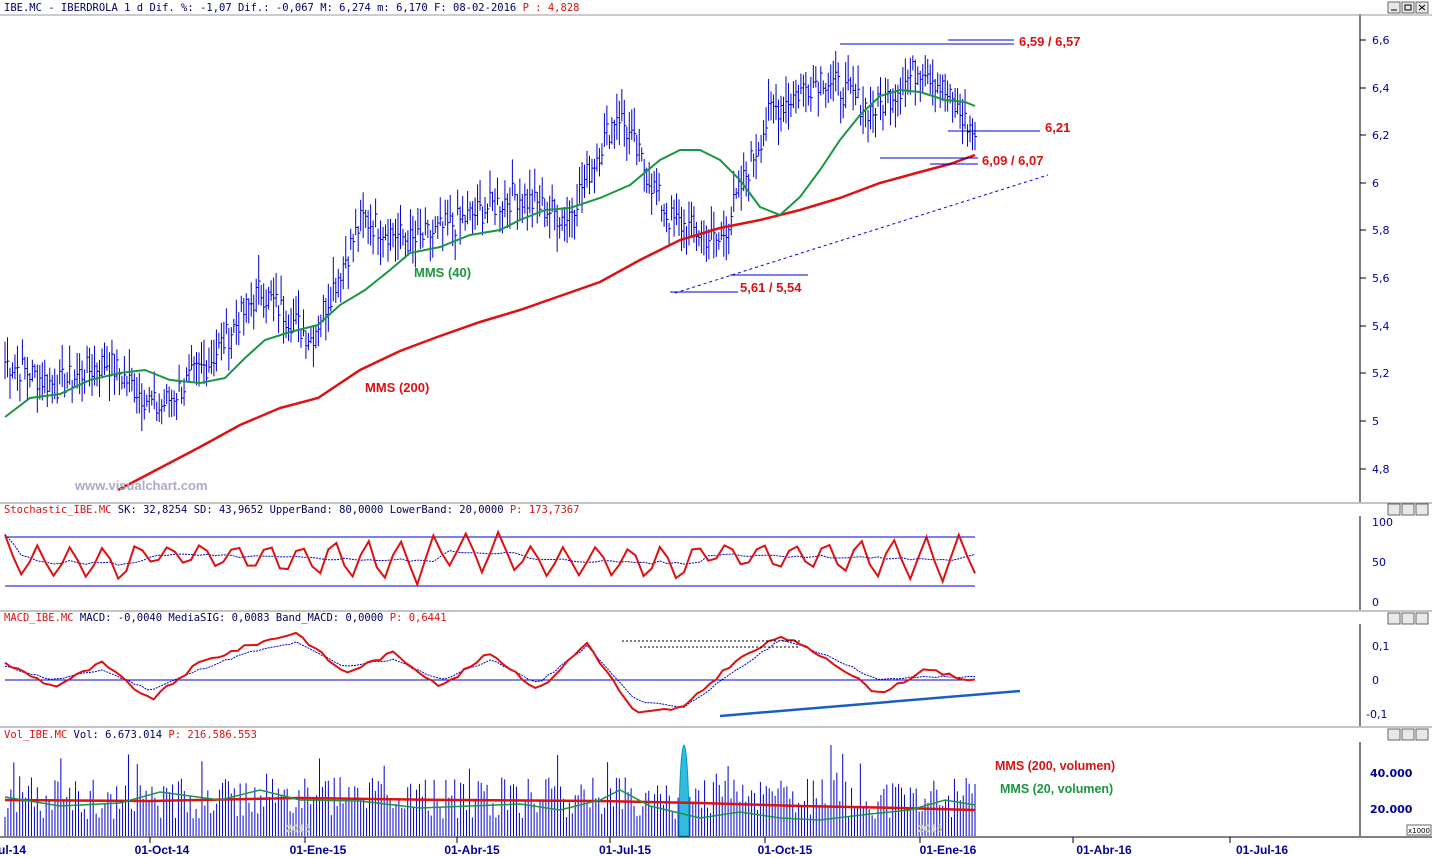 The height and width of the screenshot is (857, 1432). I want to click on price-tick: 6, so click(1375, 183).